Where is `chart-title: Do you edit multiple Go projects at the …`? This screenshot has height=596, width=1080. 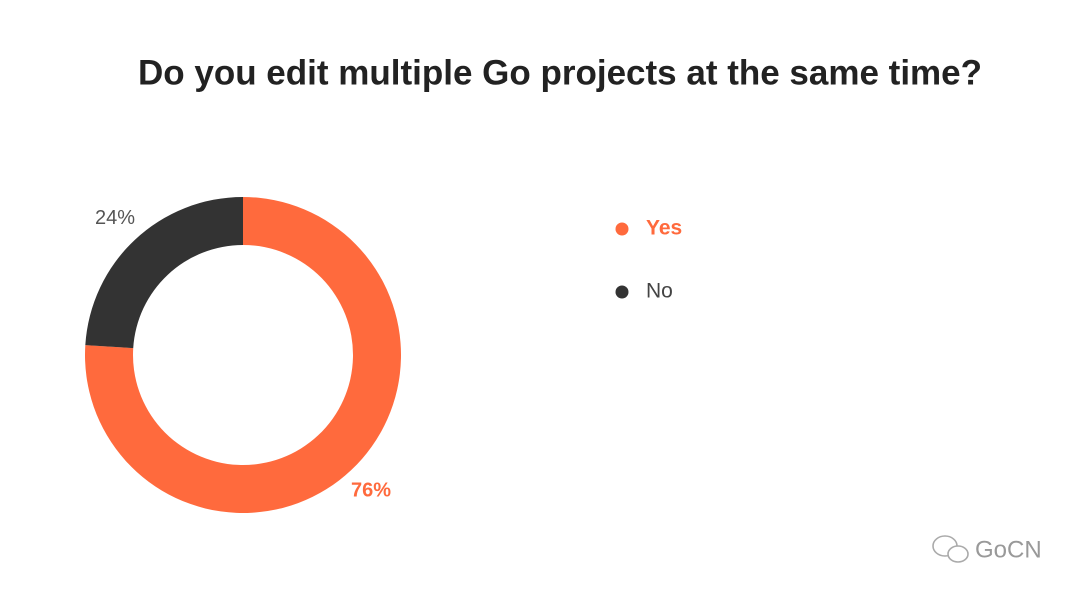
chart-title: Do you edit multiple Go projects at the … is located at coordinates (560, 72).